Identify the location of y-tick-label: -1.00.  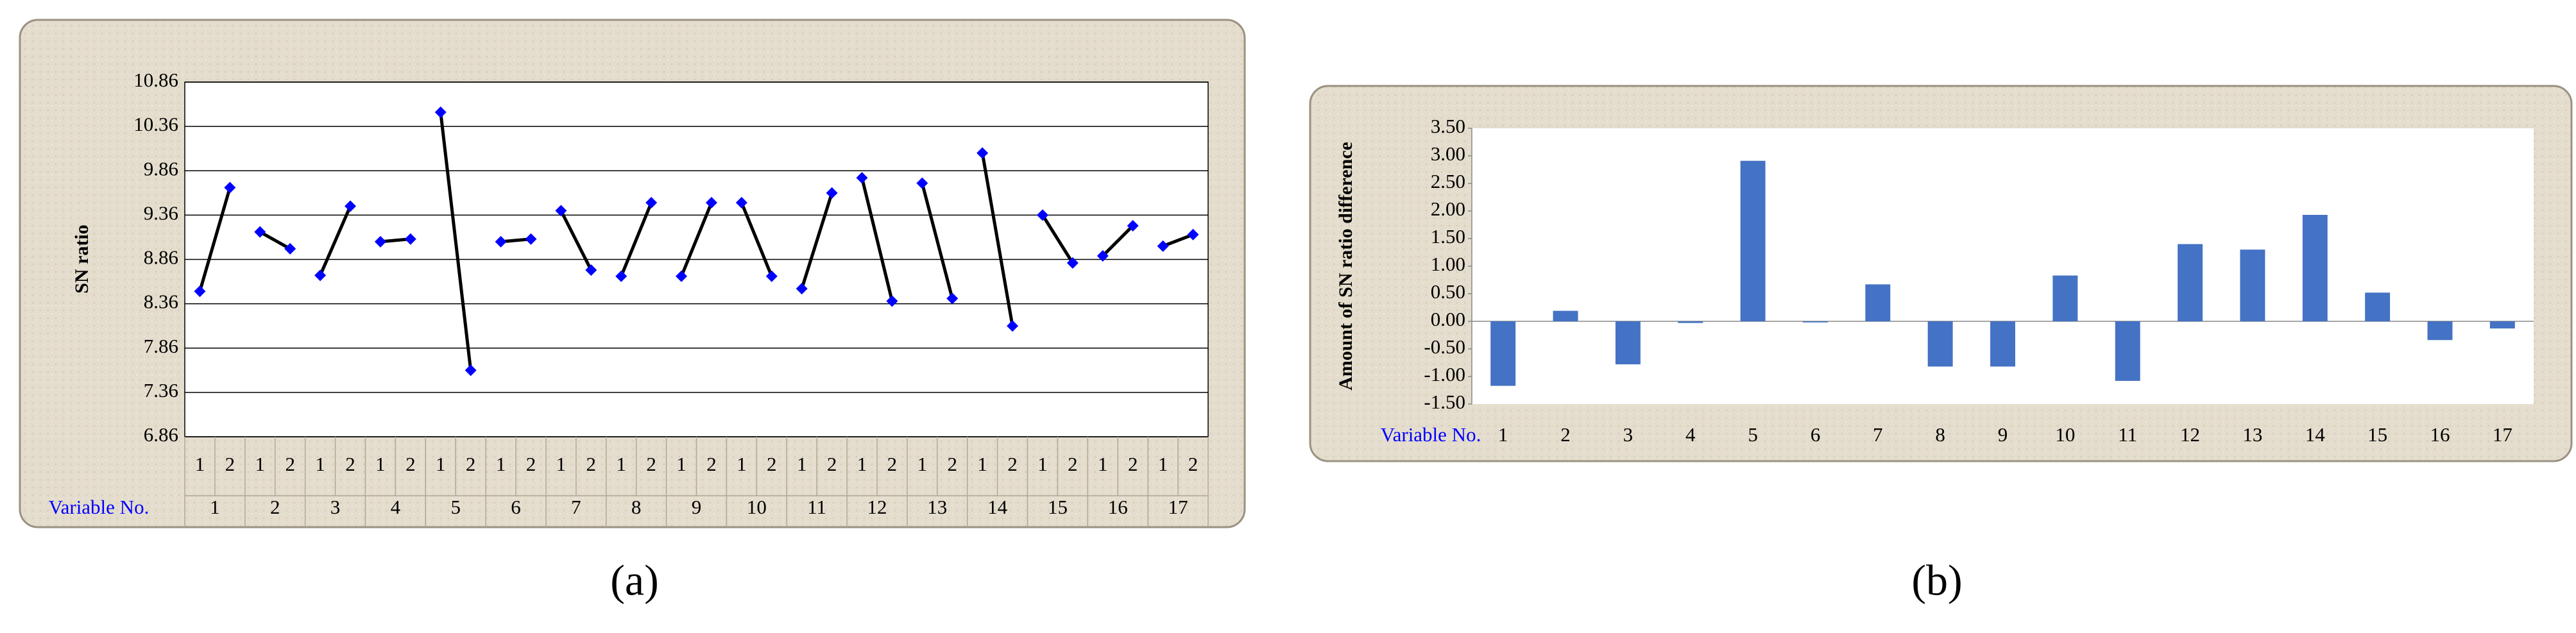
(1445, 374).